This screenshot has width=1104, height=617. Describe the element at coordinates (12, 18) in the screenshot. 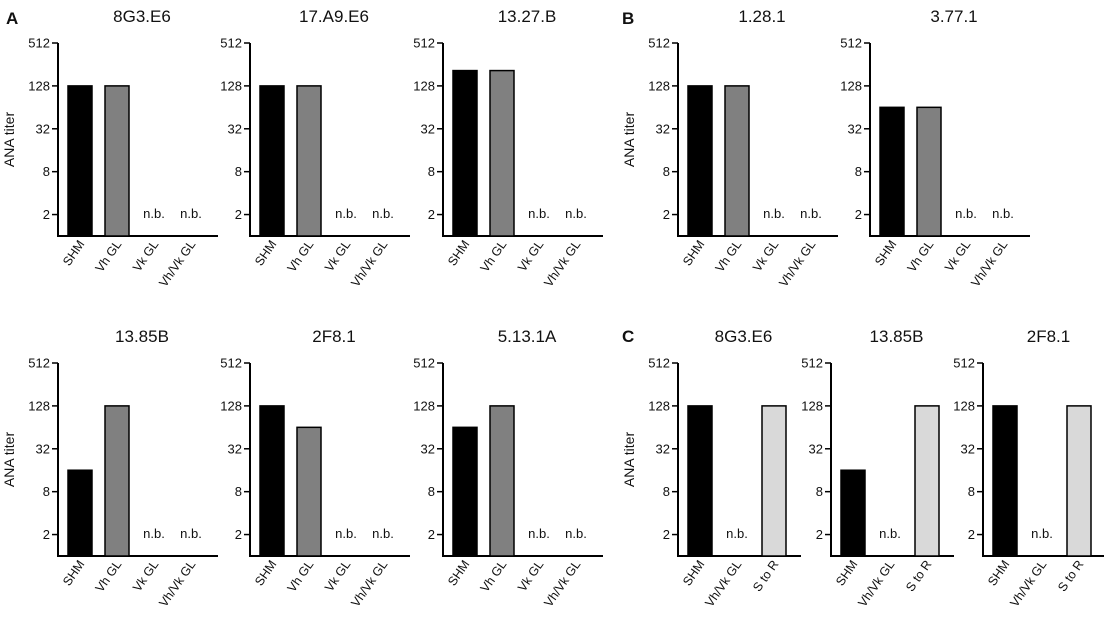

I see `panel-letter-a: A` at that location.